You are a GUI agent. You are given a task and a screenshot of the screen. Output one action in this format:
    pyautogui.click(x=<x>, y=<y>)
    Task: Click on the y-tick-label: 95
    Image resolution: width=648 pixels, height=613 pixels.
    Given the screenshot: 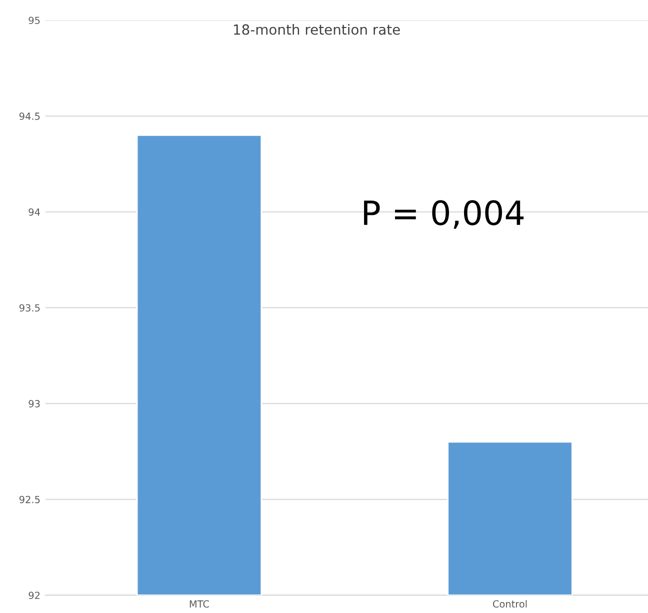 What is the action you would take?
    pyautogui.click(x=34, y=20)
    